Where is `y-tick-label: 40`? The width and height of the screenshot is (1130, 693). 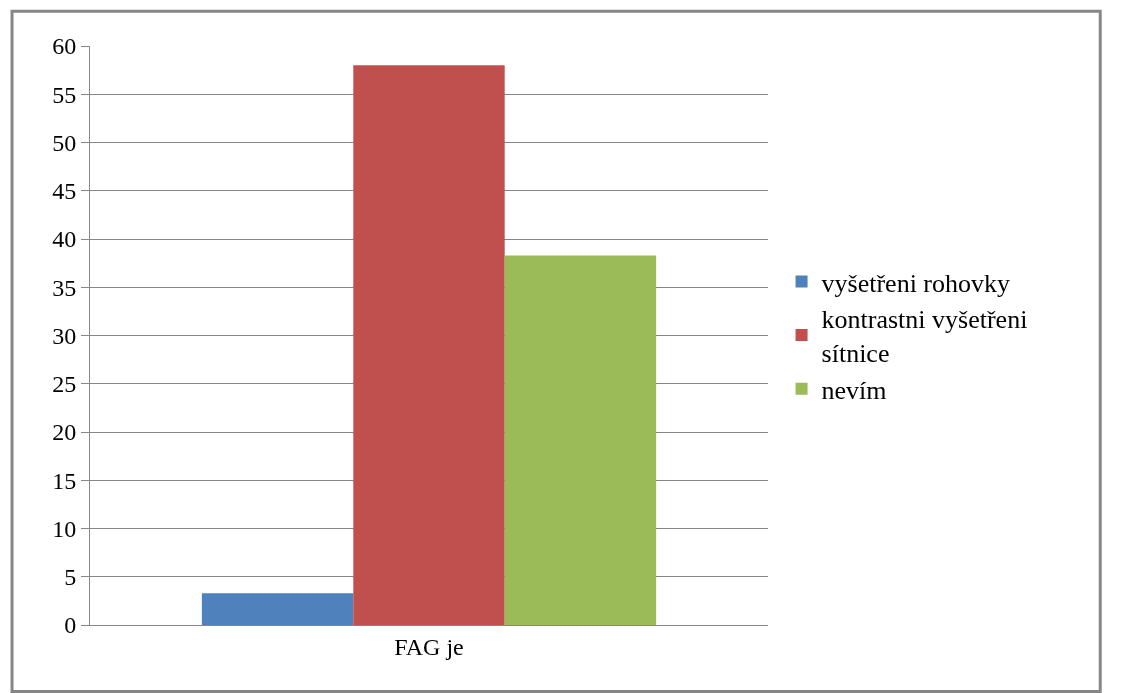
y-tick-label: 40 is located at coordinates (64, 239).